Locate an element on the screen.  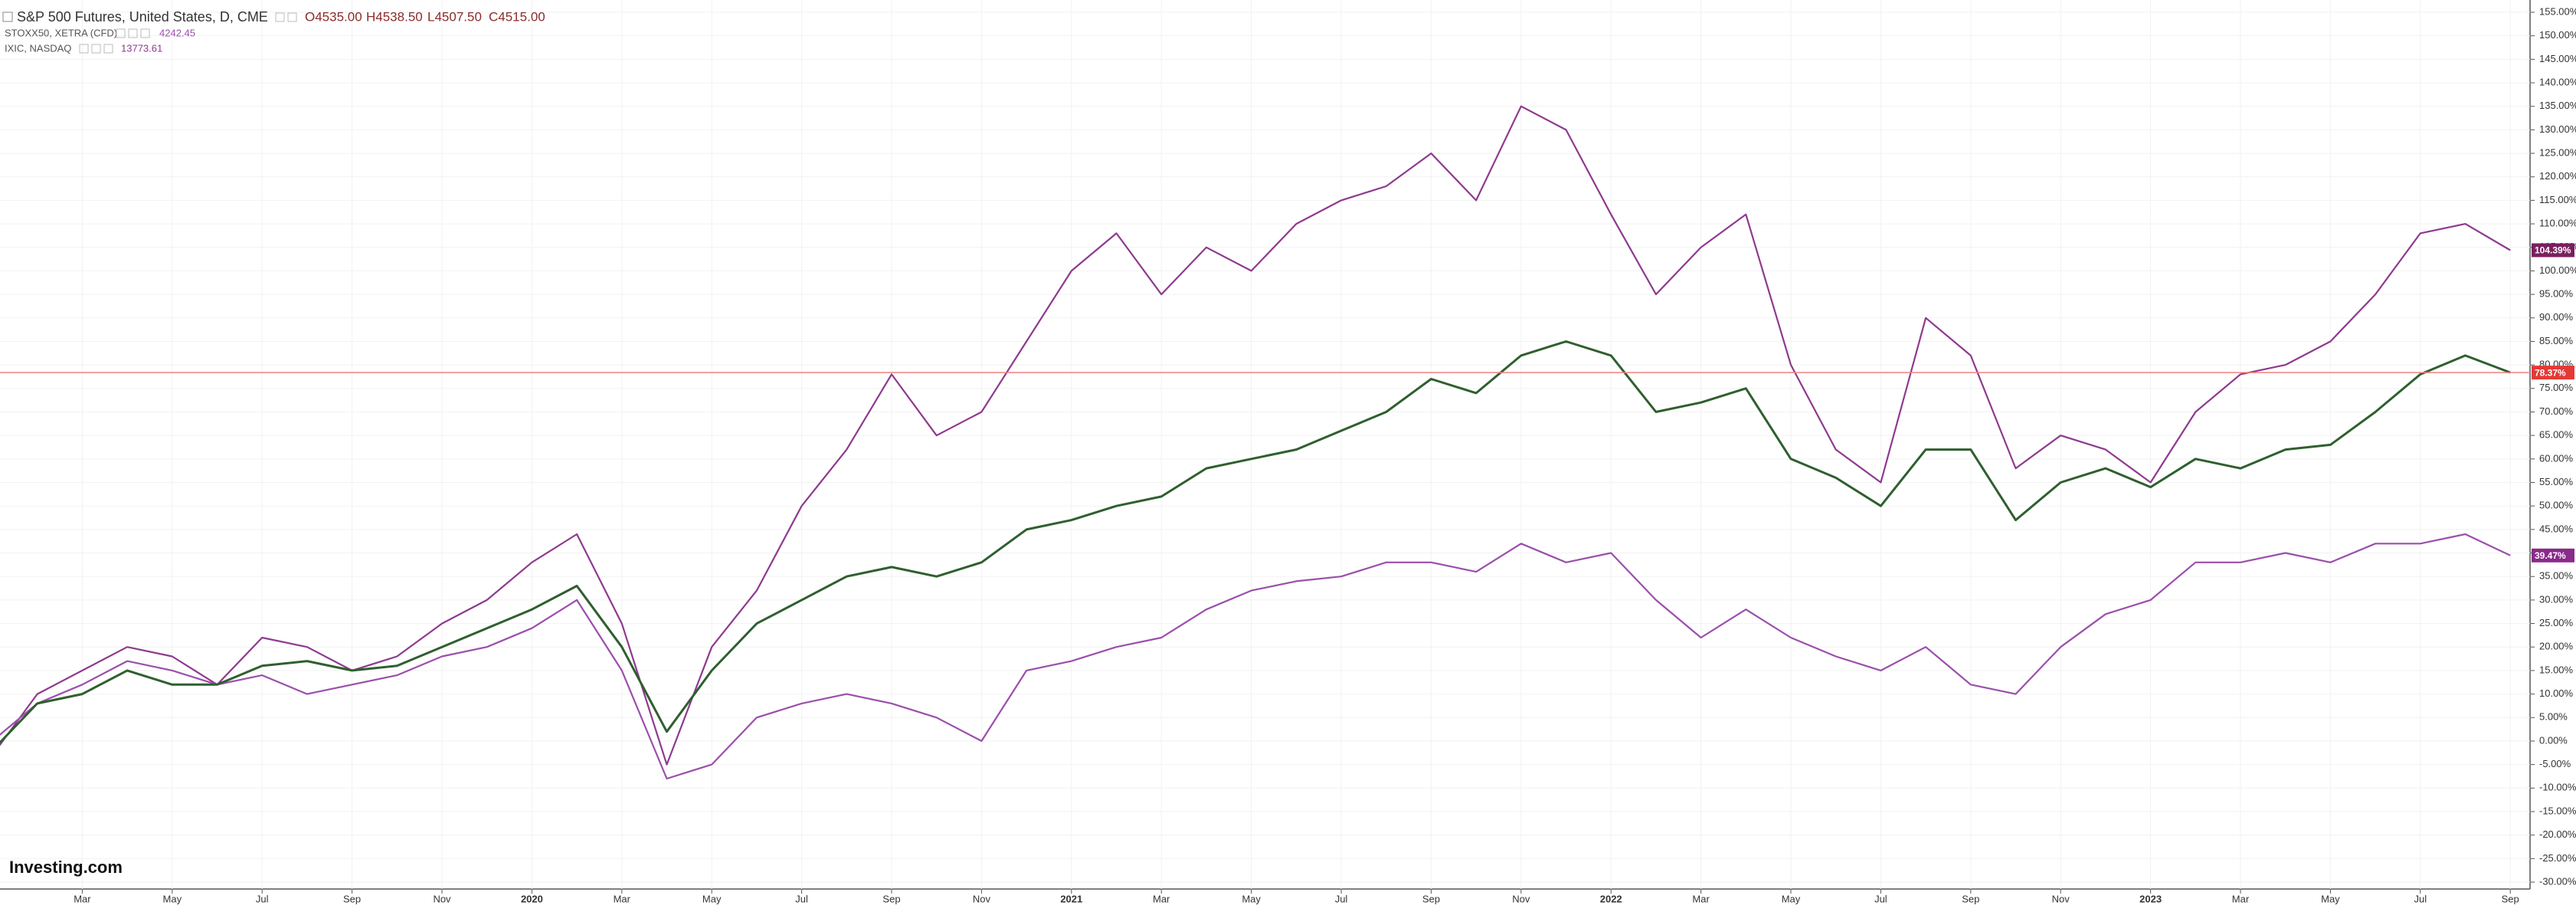
x-tick-label: 2020 is located at coordinates (532, 899).